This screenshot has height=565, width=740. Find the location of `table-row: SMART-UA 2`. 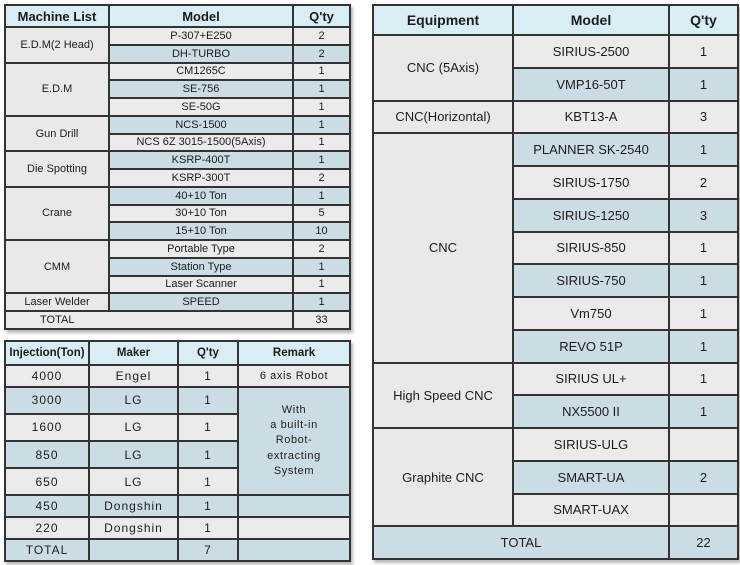

table-row: SMART-UA 2 is located at coordinates (556, 477).